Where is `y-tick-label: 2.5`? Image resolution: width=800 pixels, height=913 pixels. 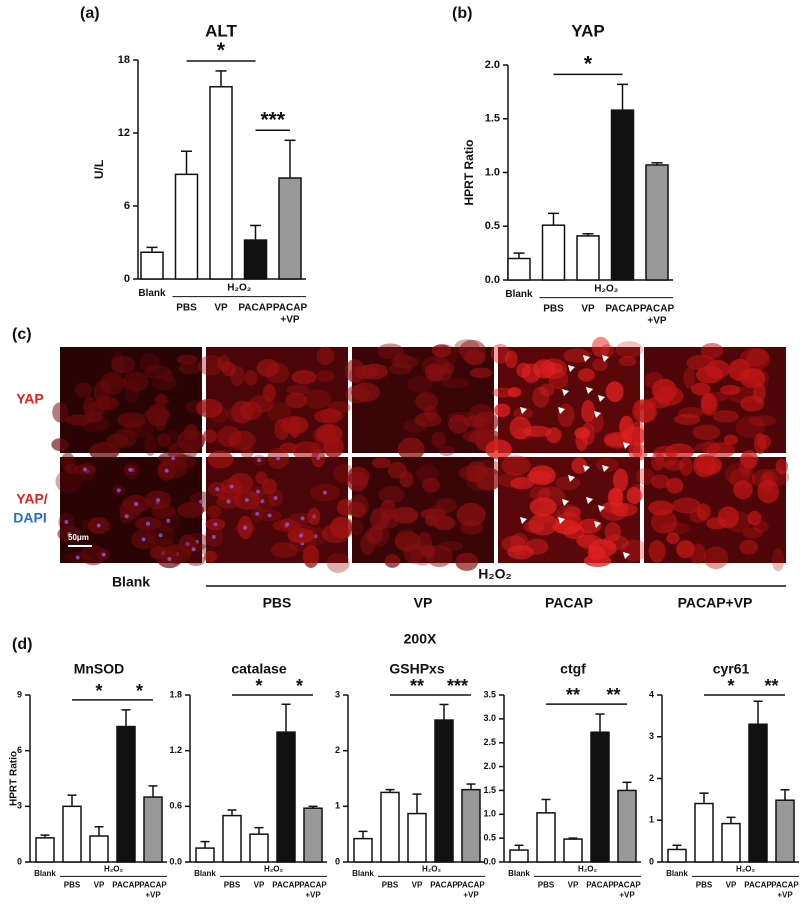
y-tick-label: 2.5 is located at coordinates (489, 742).